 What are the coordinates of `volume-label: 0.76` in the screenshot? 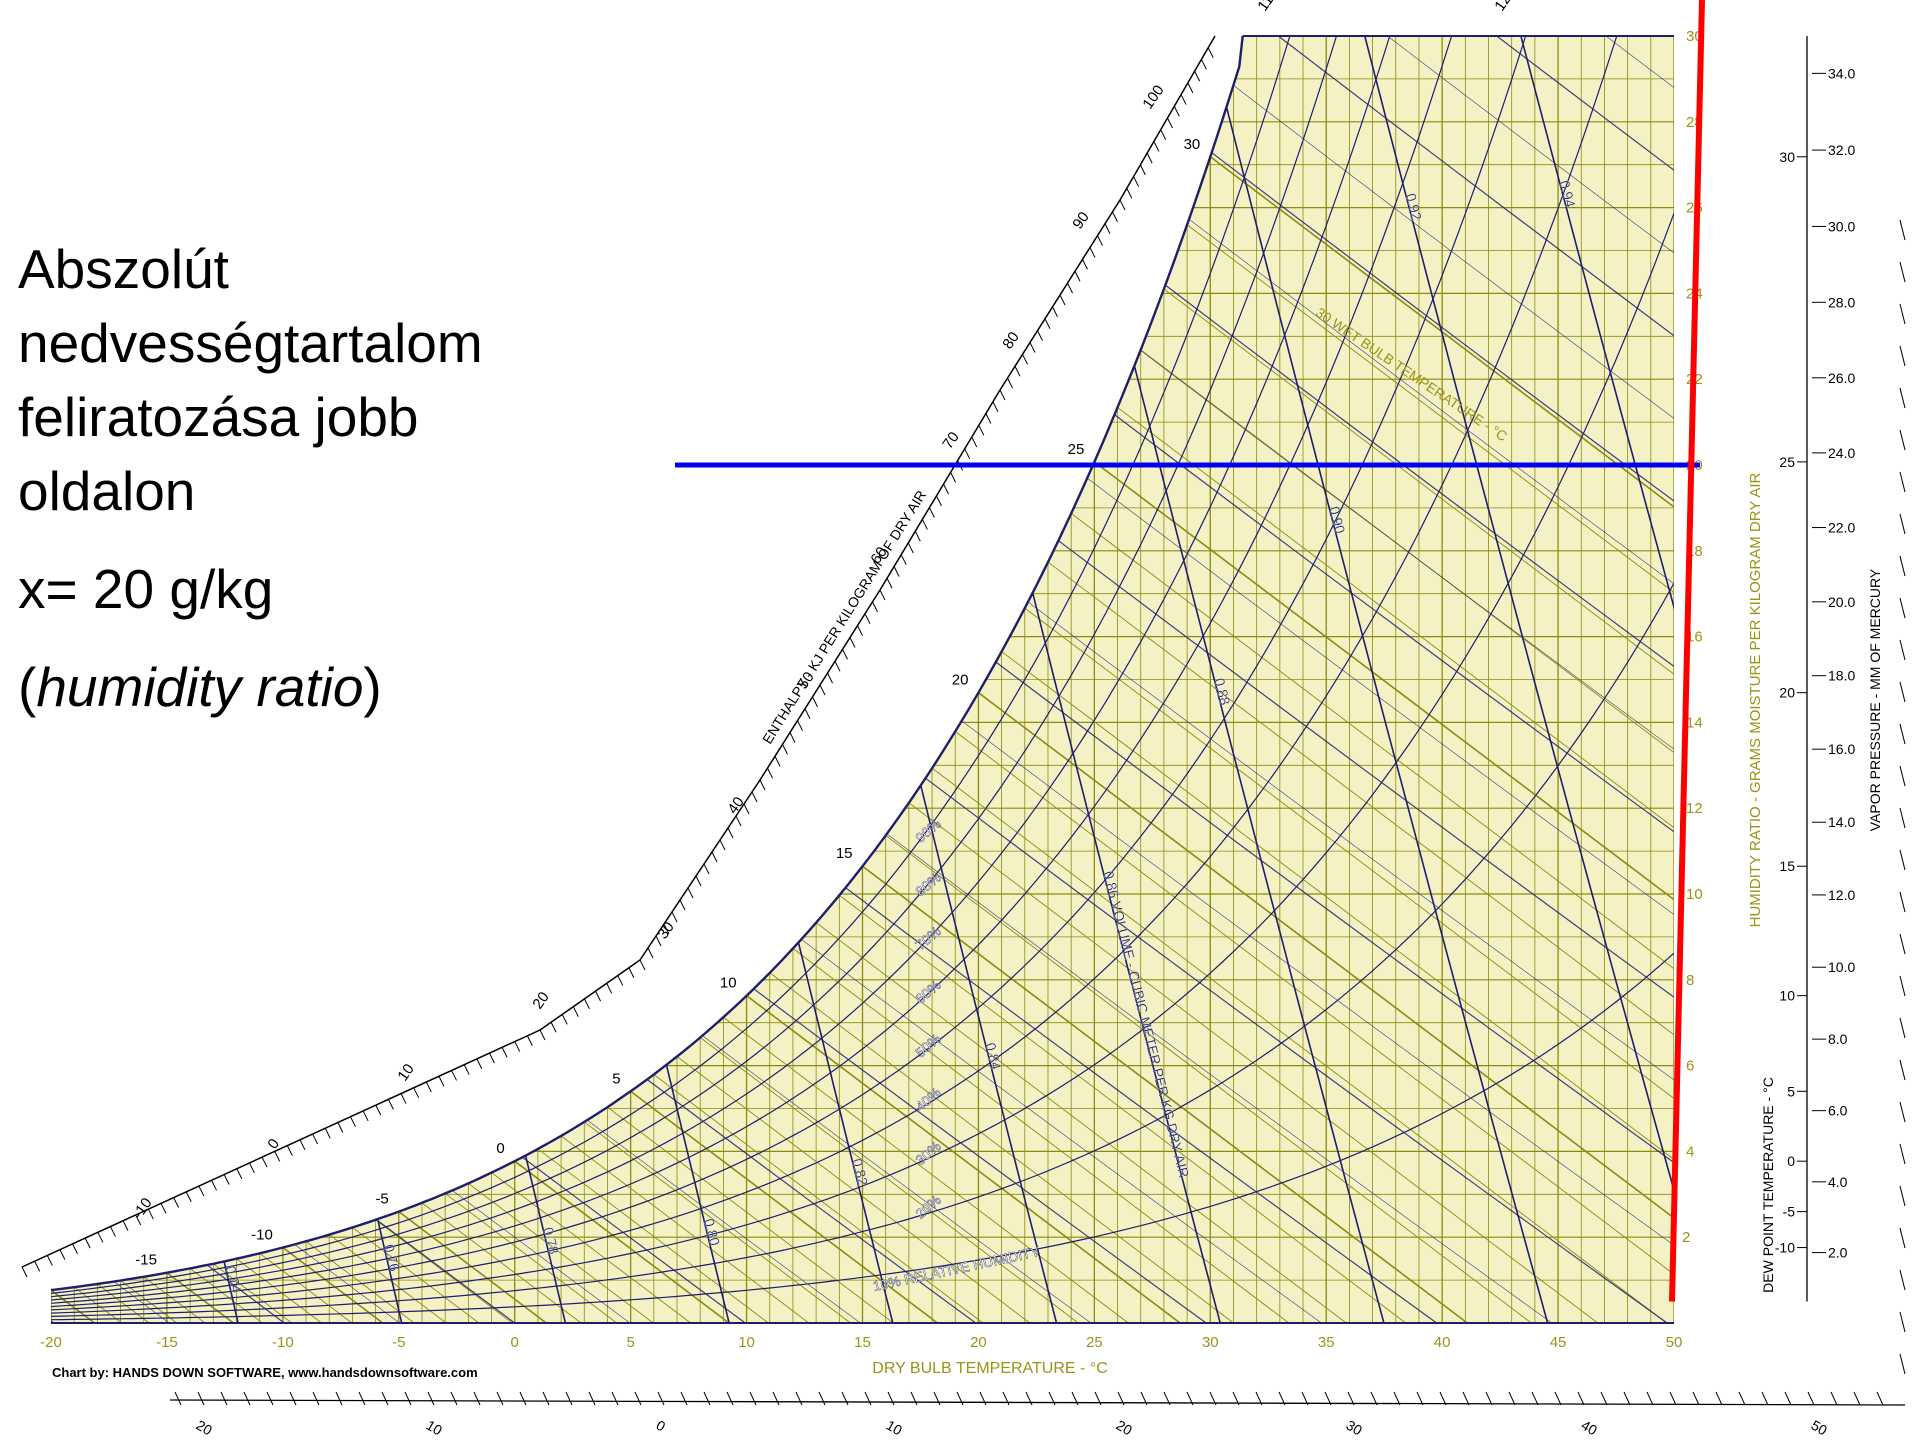 It's located at (392, 1258).